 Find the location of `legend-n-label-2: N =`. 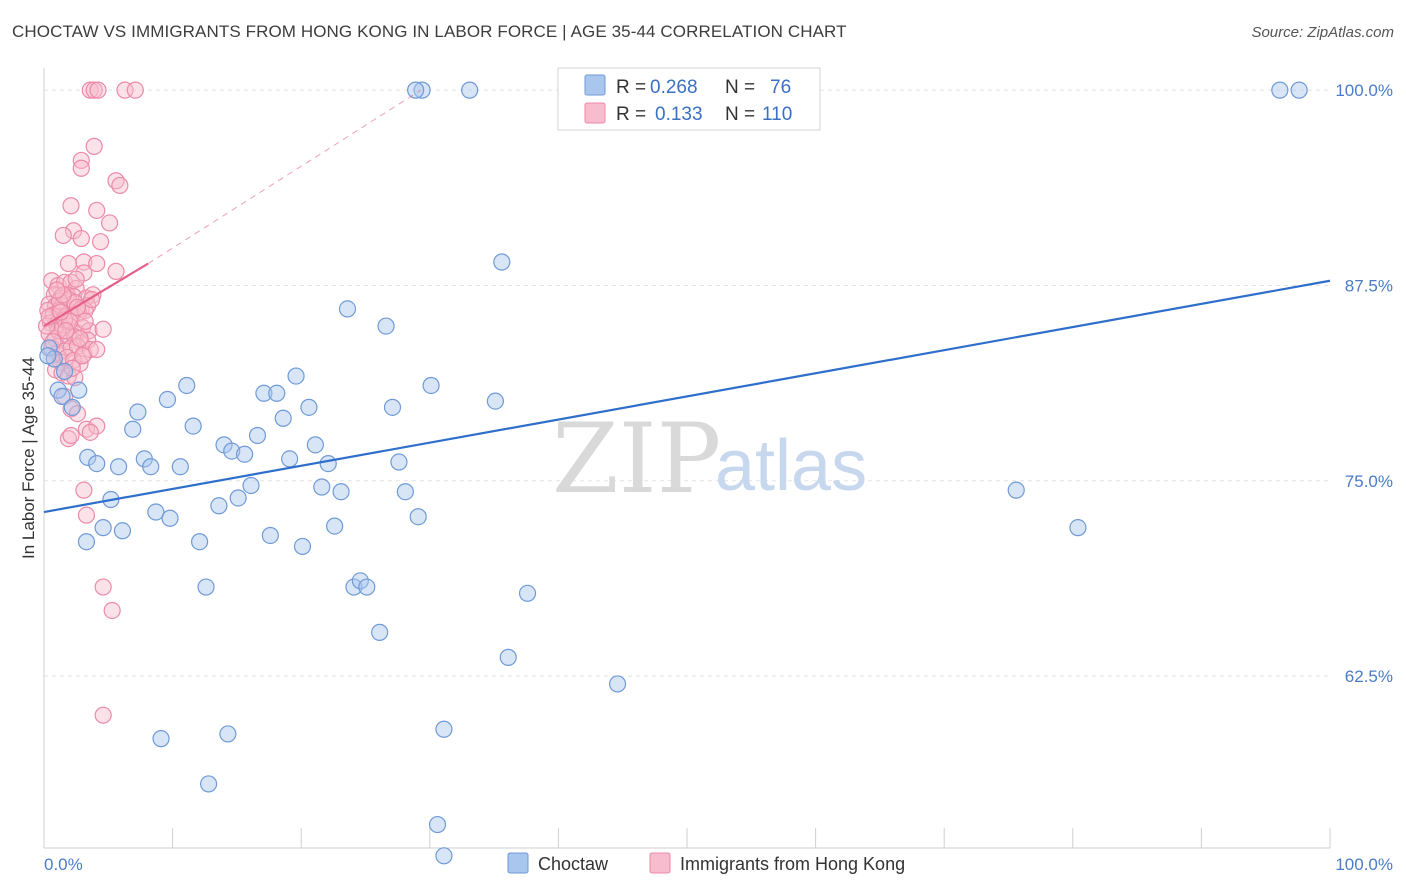

legend-n-label-2: N = is located at coordinates (740, 114).